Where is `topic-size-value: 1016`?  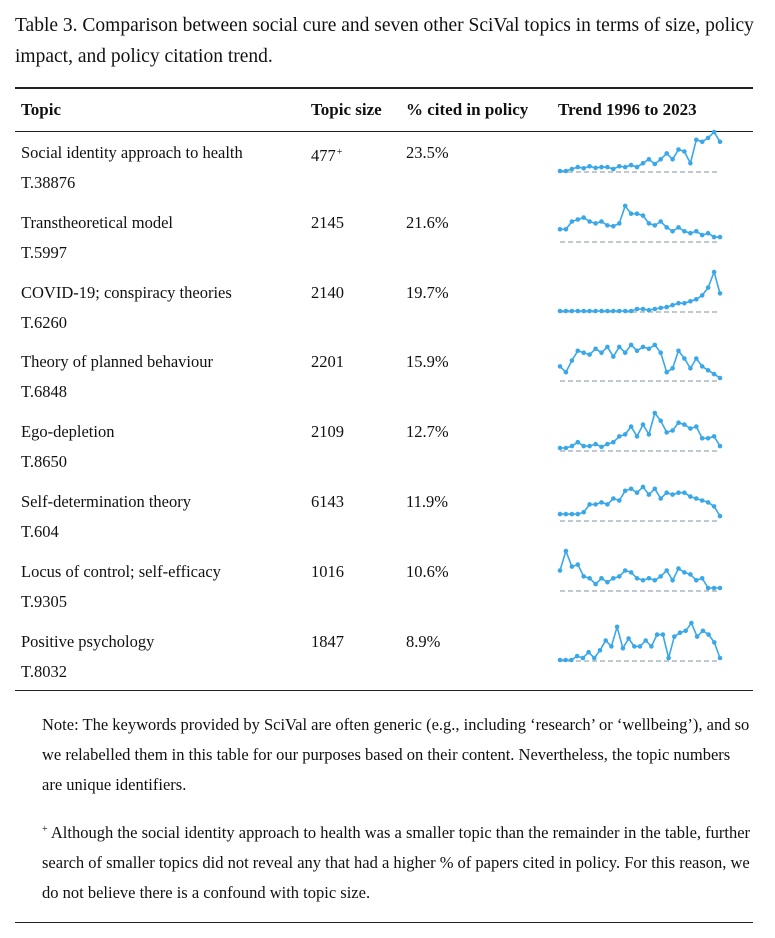 topic-size-value: 1016 is located at coordinates (327, 571).